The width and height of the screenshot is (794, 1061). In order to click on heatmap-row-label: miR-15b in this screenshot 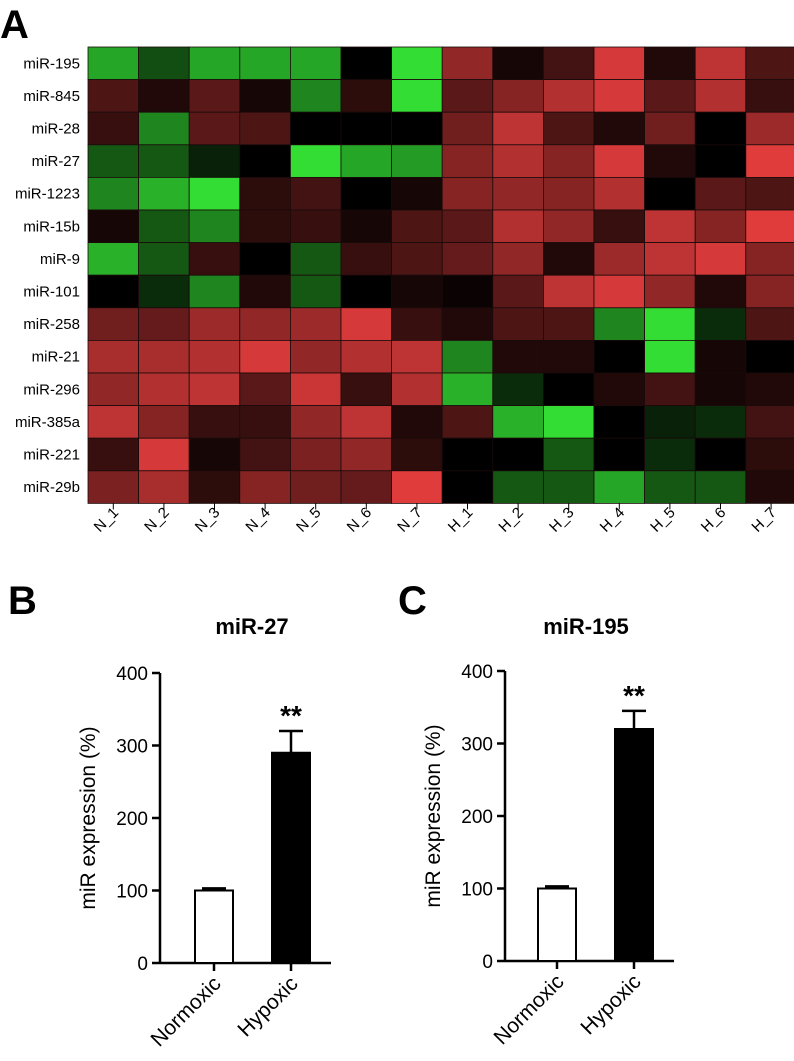, I will do `click(51, 226)`.